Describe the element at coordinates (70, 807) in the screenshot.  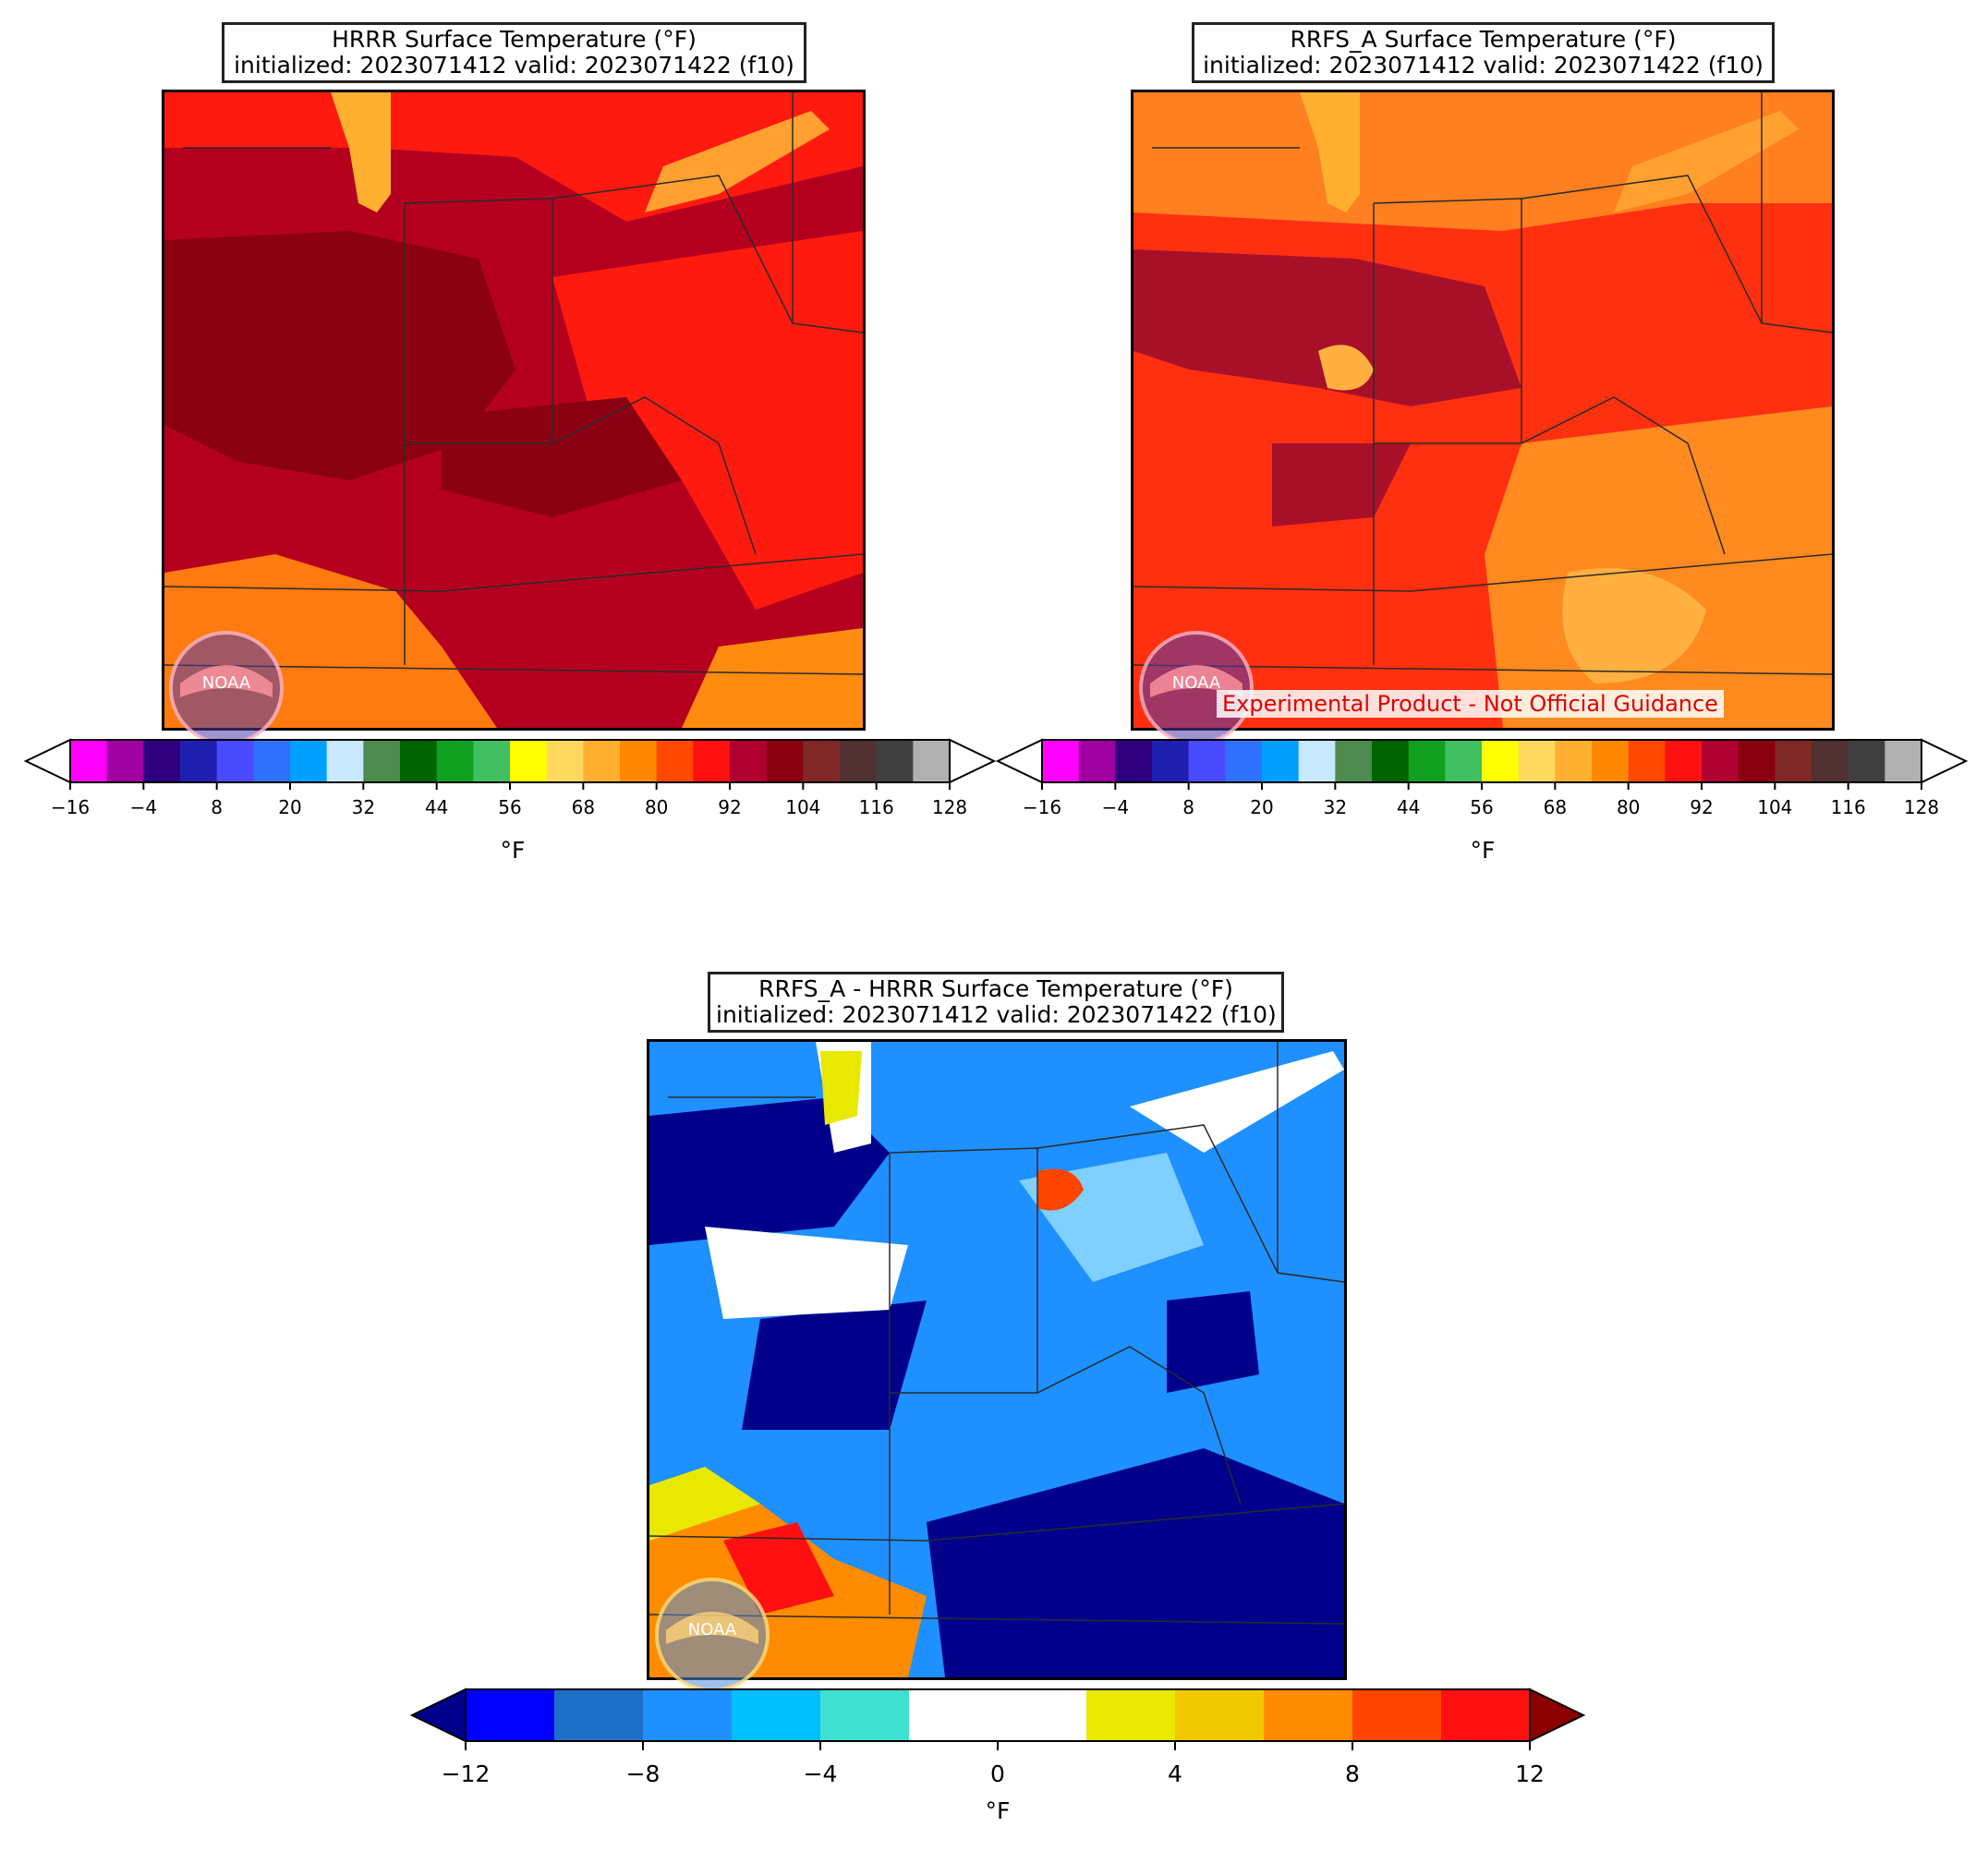
I see `hrrr-colorbar-tick-label: −16` at that location.